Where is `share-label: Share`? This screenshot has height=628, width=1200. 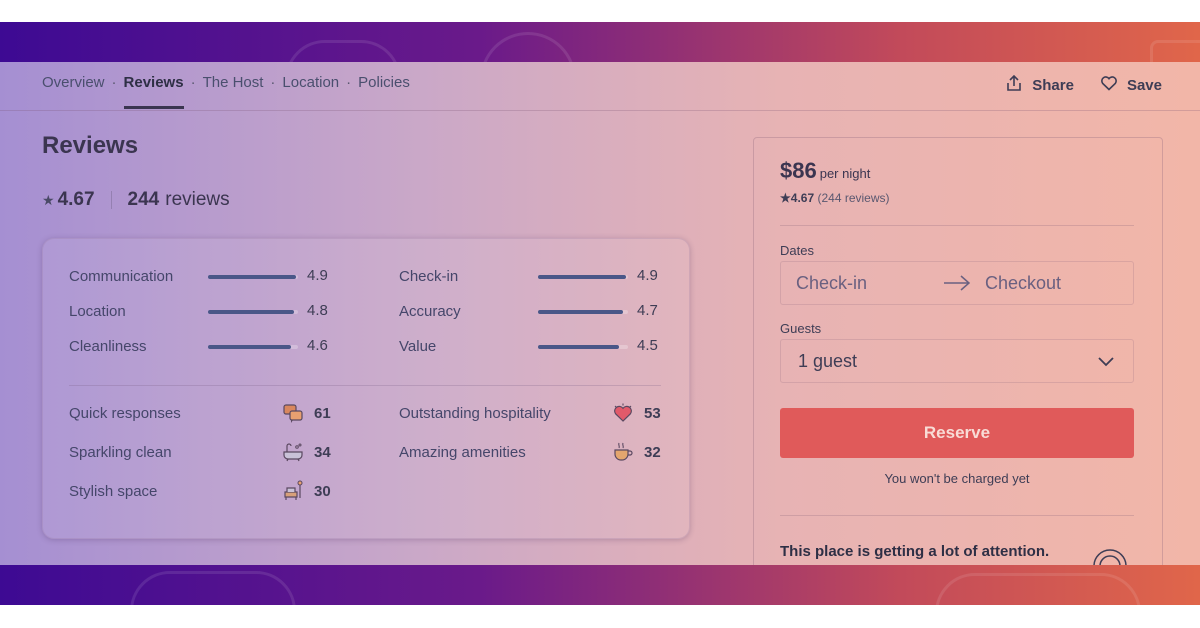 share-label: Share is located at coordinates (1053, 85).